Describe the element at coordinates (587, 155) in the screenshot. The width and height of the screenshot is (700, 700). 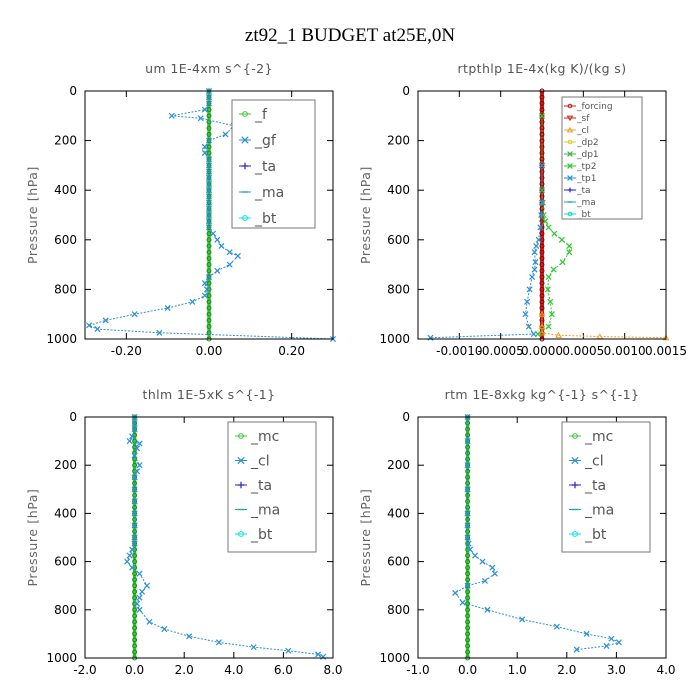
I see `legend-label: _dp1` at that location.